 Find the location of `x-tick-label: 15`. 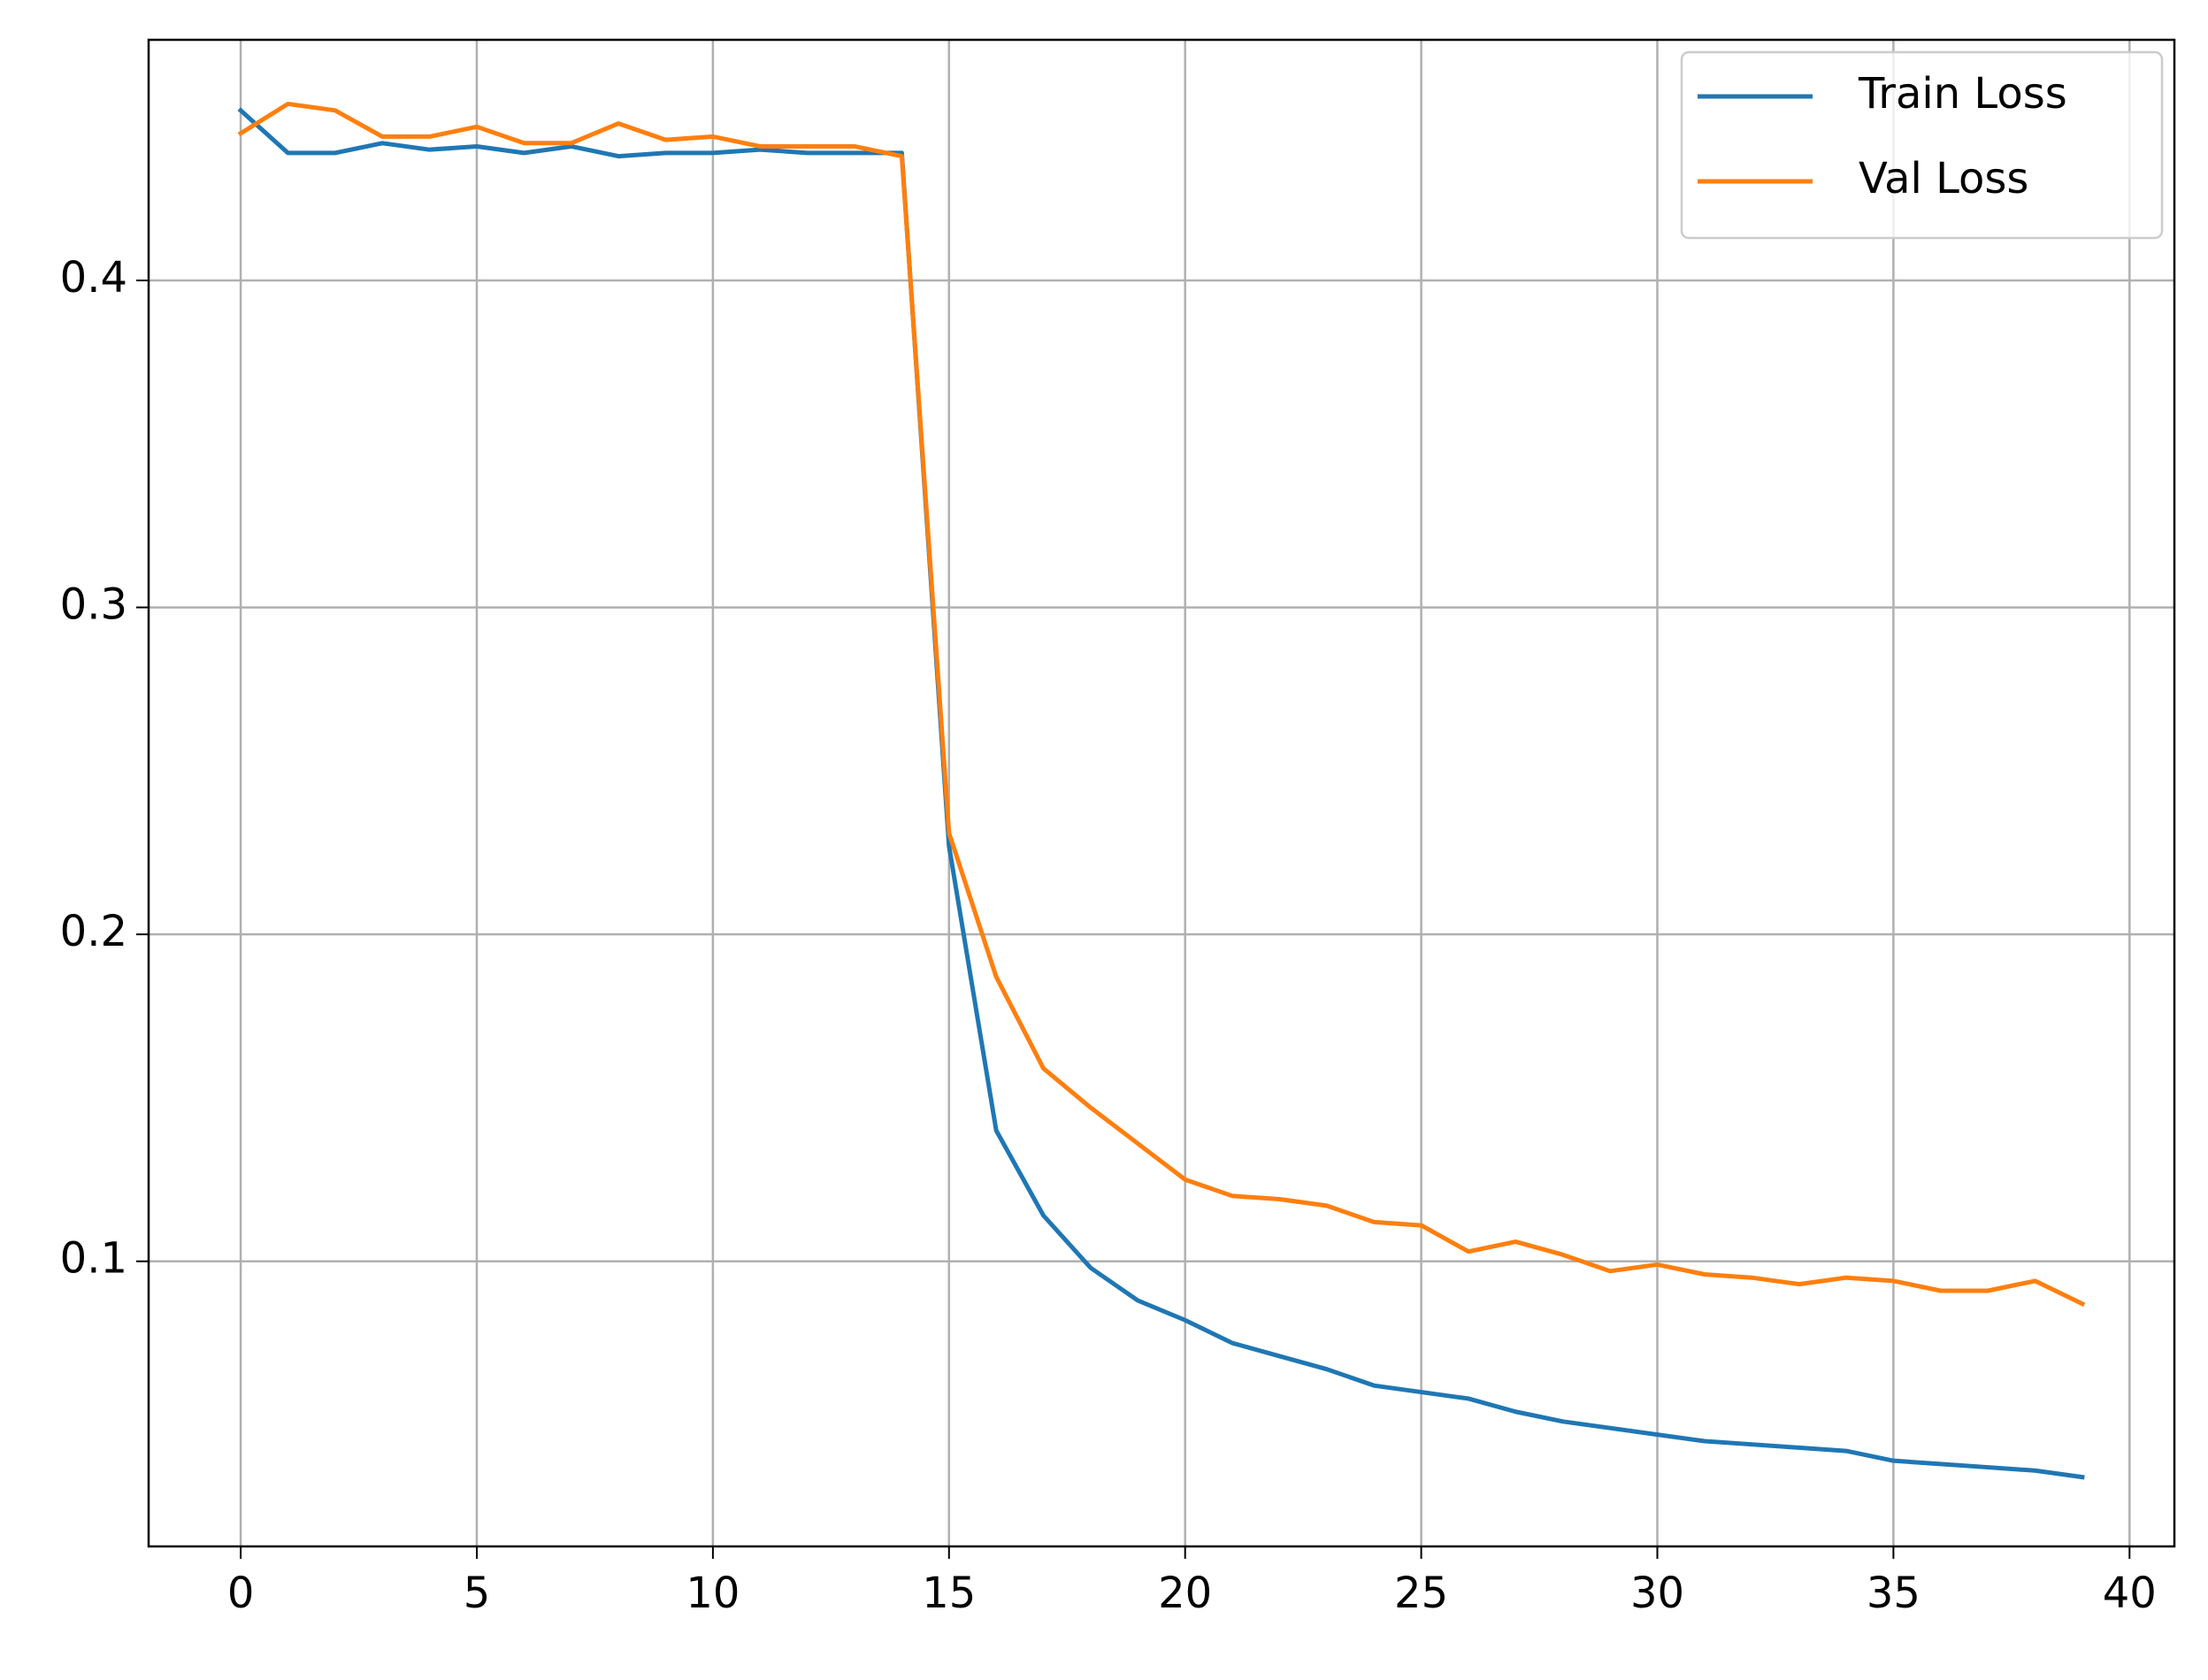

x-tick-label: 15 is located at coordinates (949, 1593).